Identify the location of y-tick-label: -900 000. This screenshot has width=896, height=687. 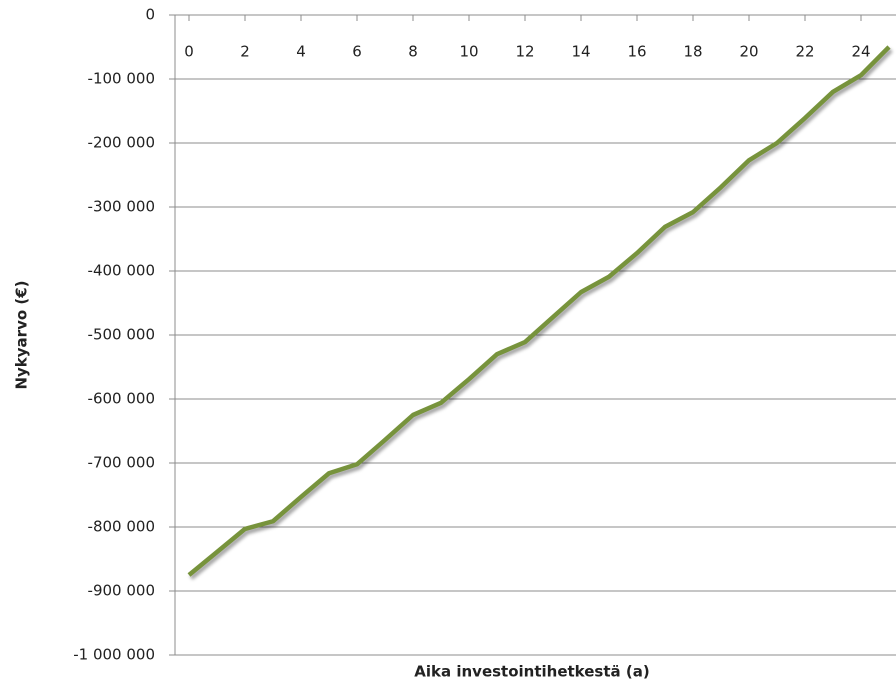
(121, 591).